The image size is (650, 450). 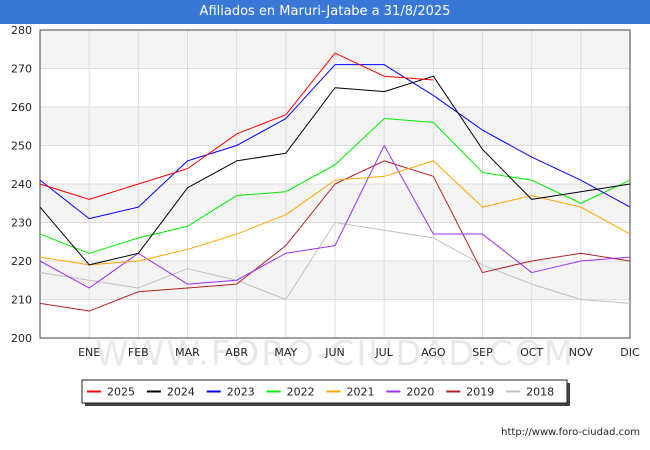 I want to click on x-tick-label: AGO, so click(x=433, y=352).